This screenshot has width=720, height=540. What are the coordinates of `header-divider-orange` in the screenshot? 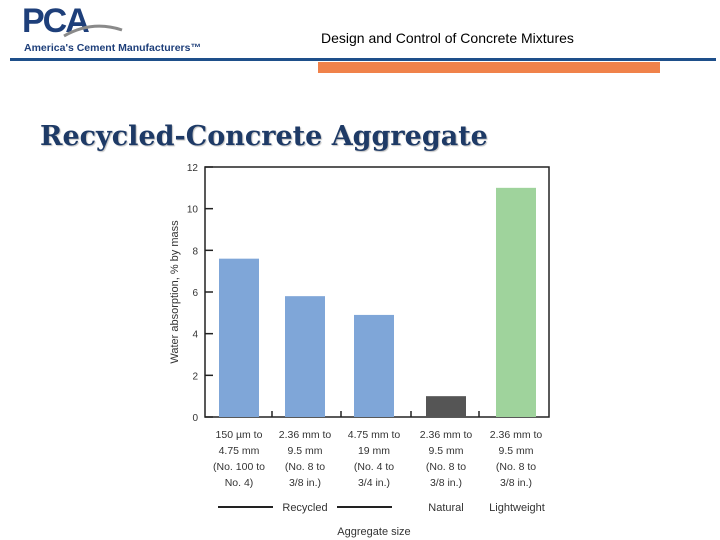 It's located at (489, 67).